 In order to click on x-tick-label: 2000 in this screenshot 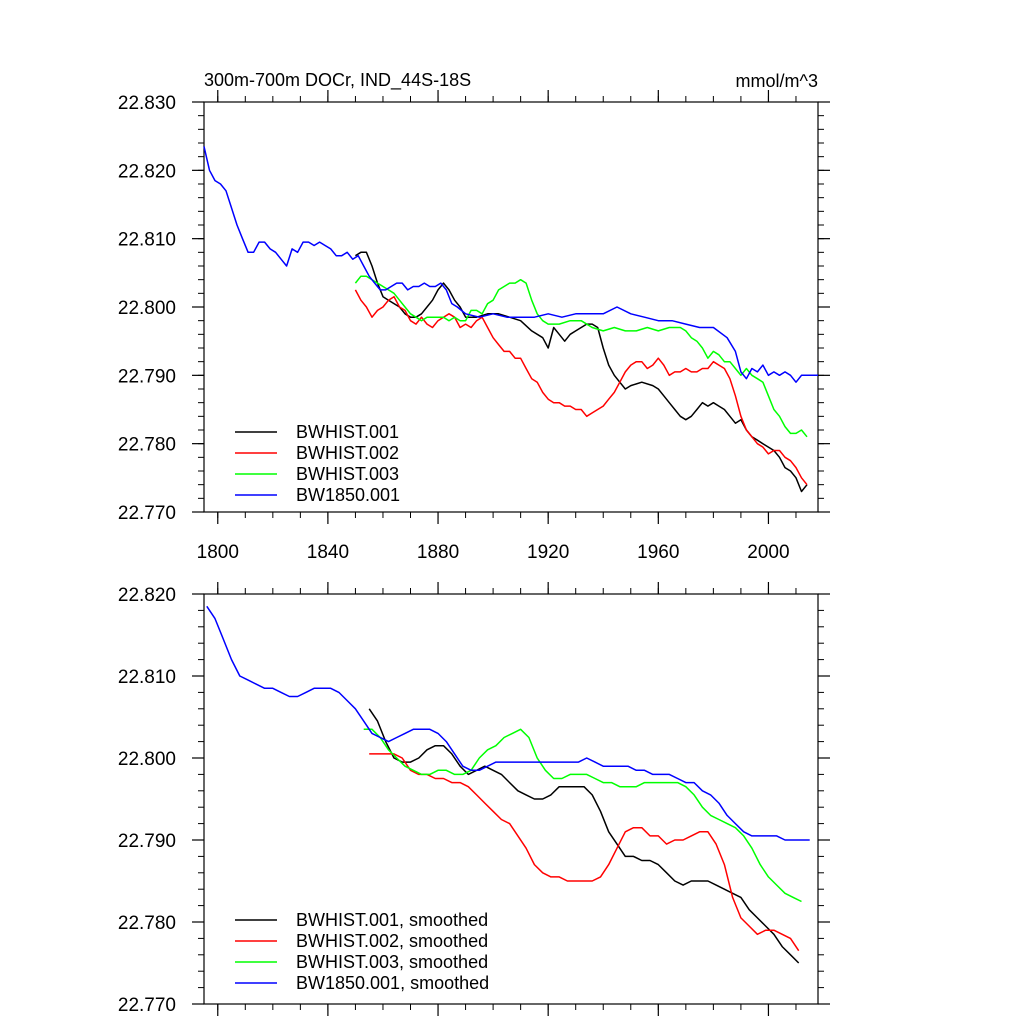, I will do `click(768, 552)`.